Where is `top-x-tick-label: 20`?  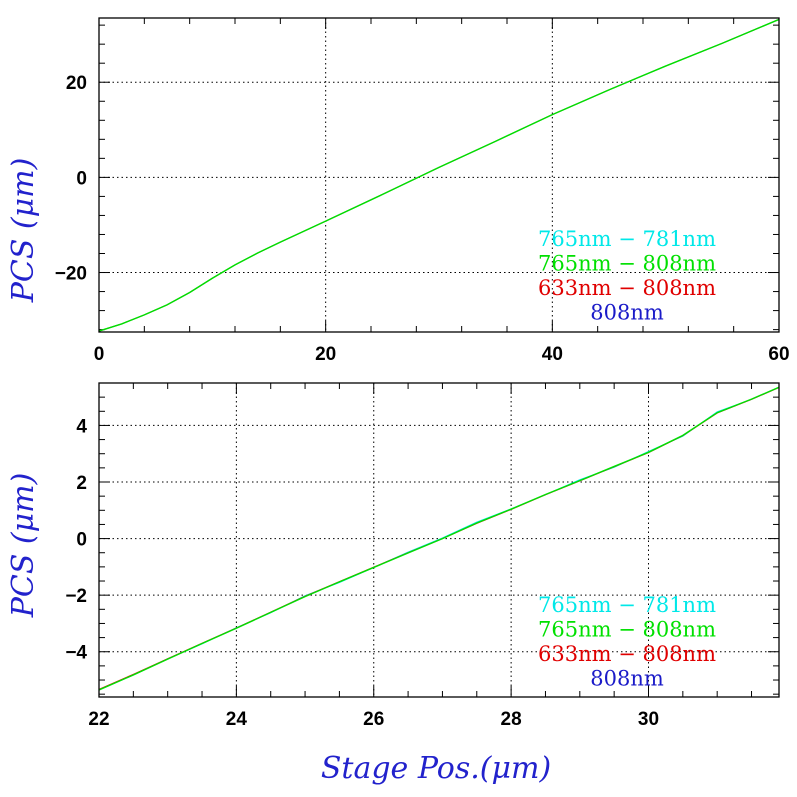
top-x-tick-label: 20 is located at coordinates (325, 354).